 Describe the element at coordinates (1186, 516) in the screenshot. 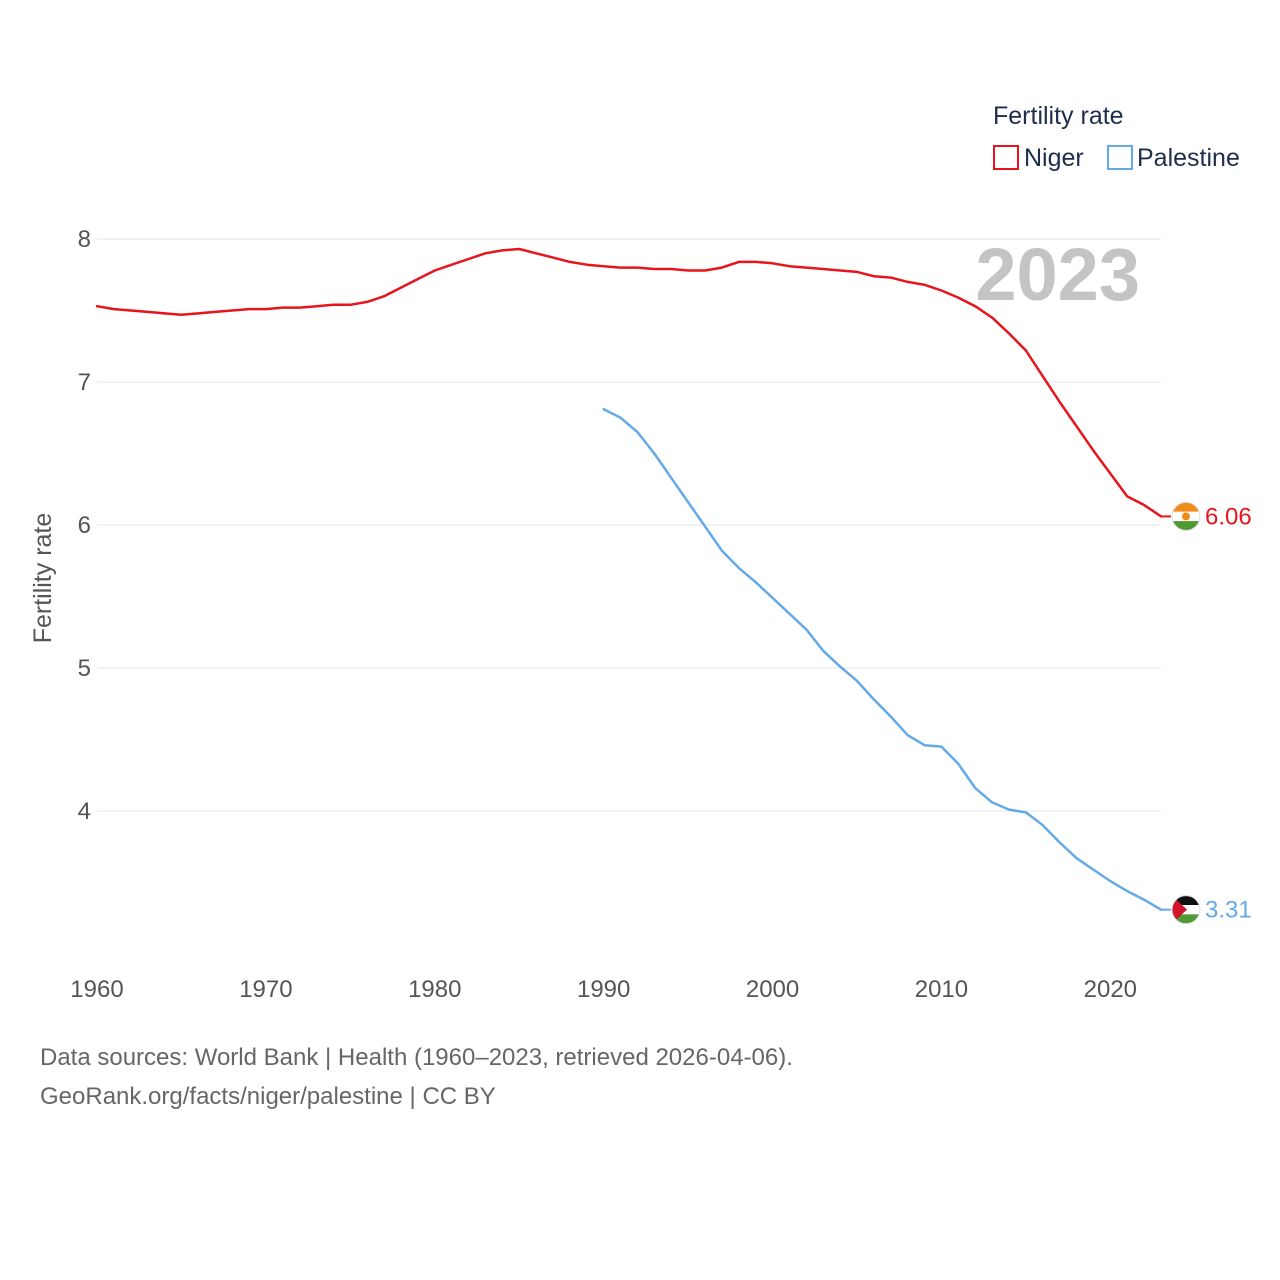

I see `niger-flag-icon` at that location.